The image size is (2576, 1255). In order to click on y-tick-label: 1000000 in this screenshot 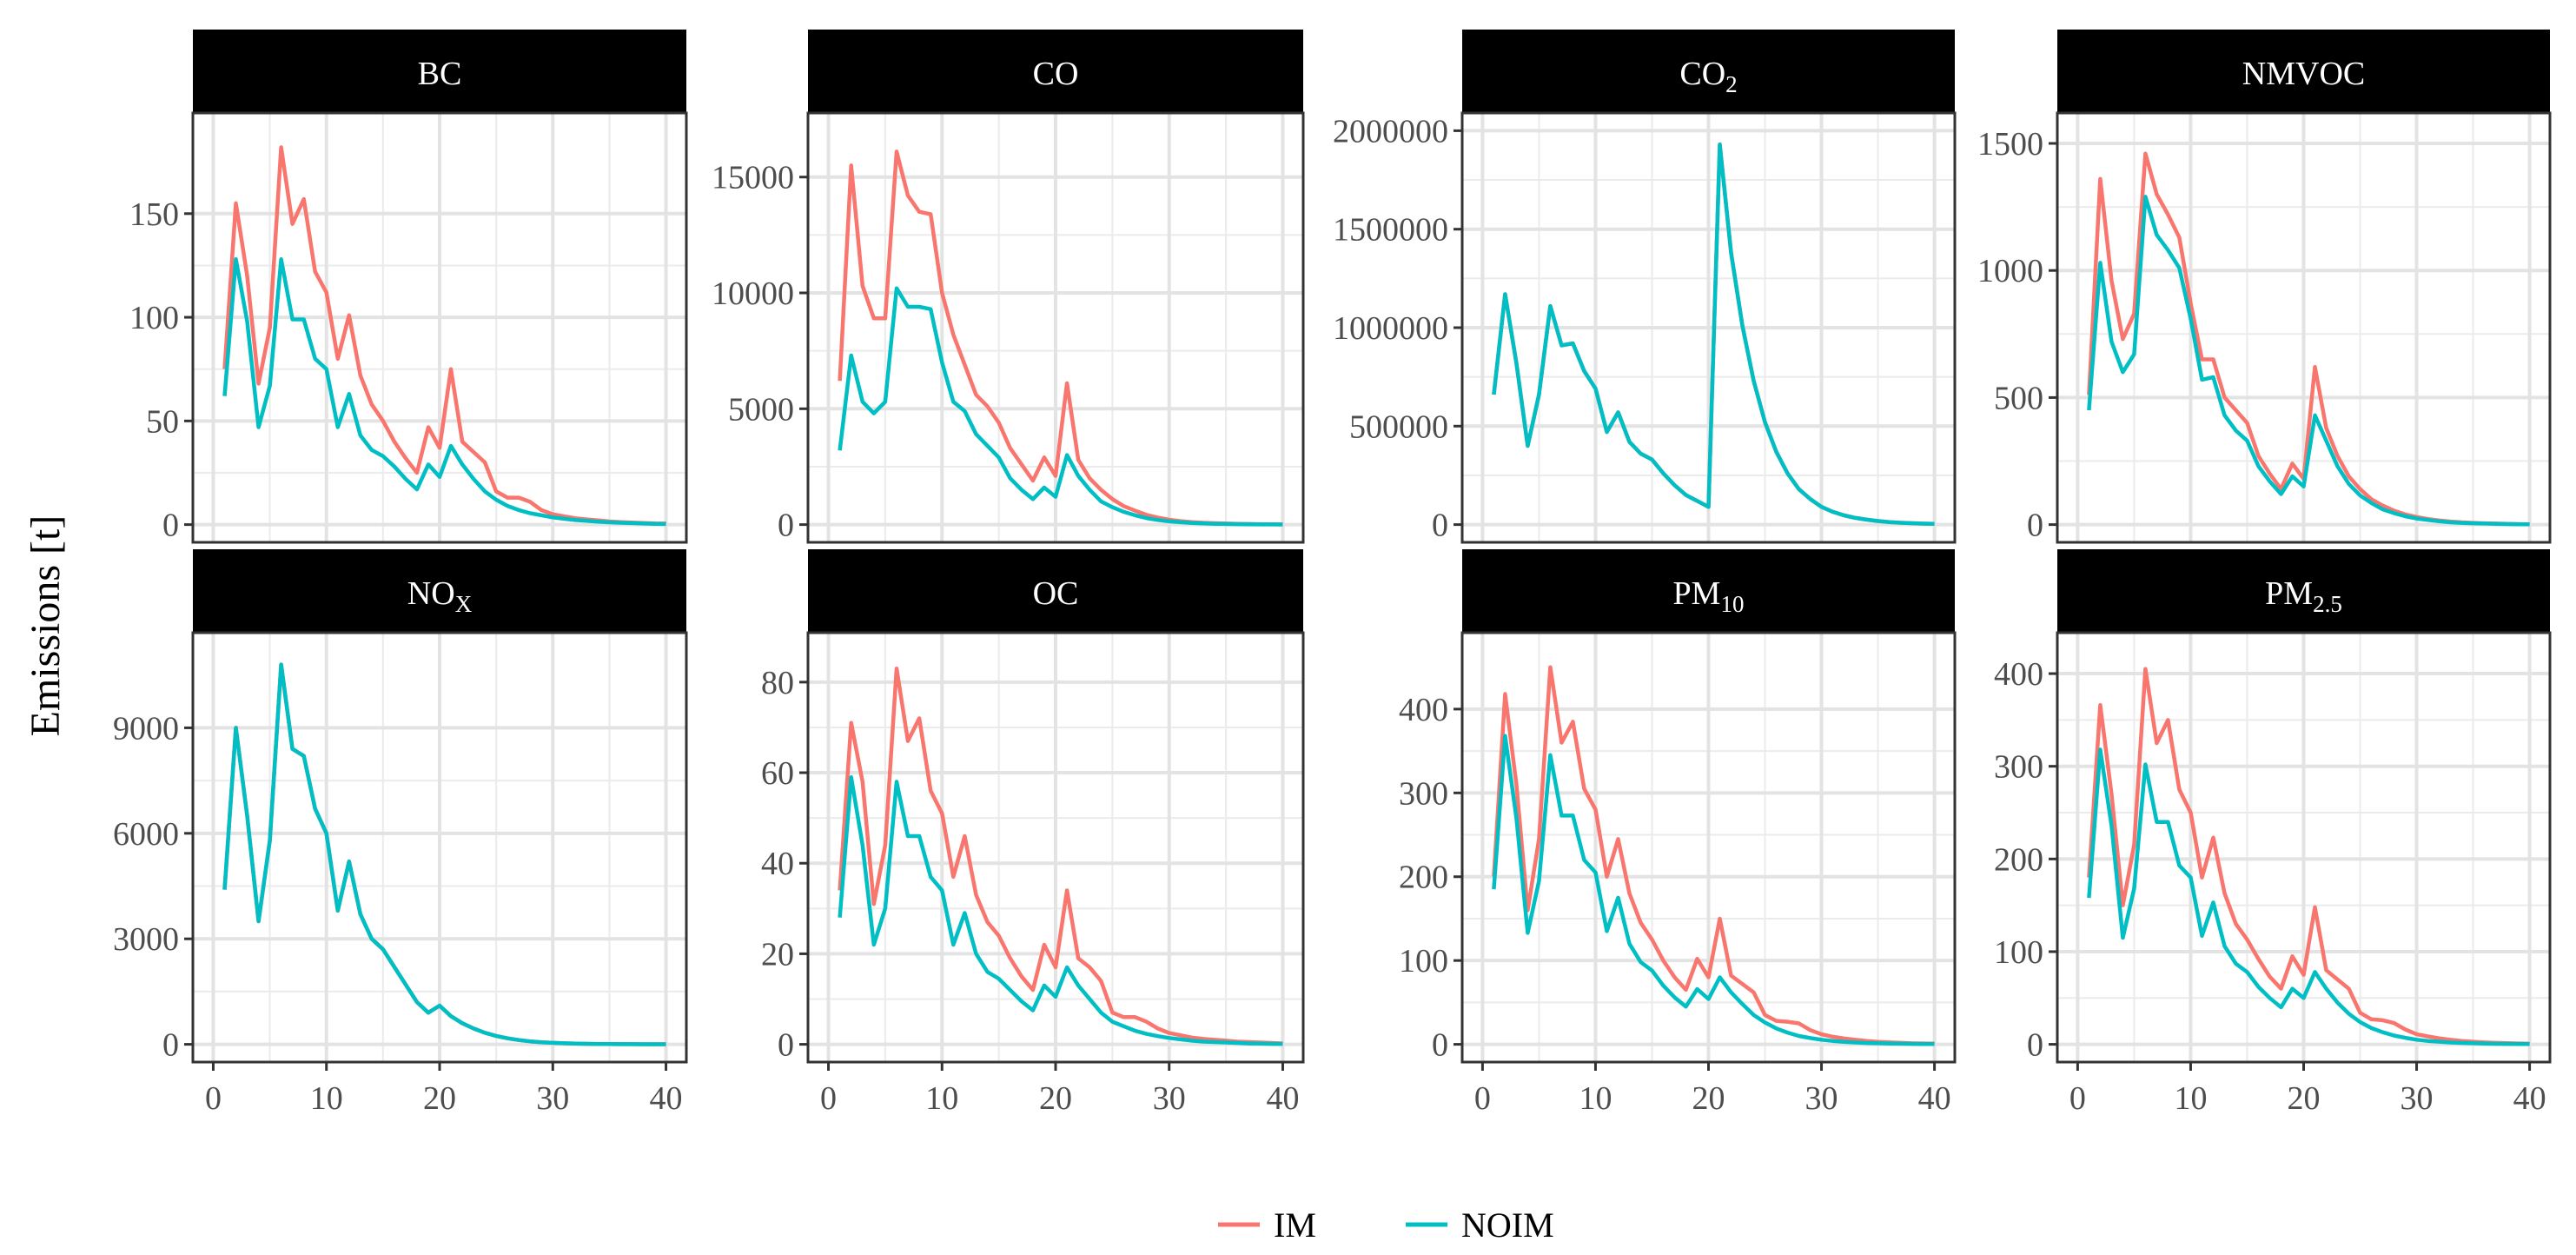, I will do `click(1390, 328)`.